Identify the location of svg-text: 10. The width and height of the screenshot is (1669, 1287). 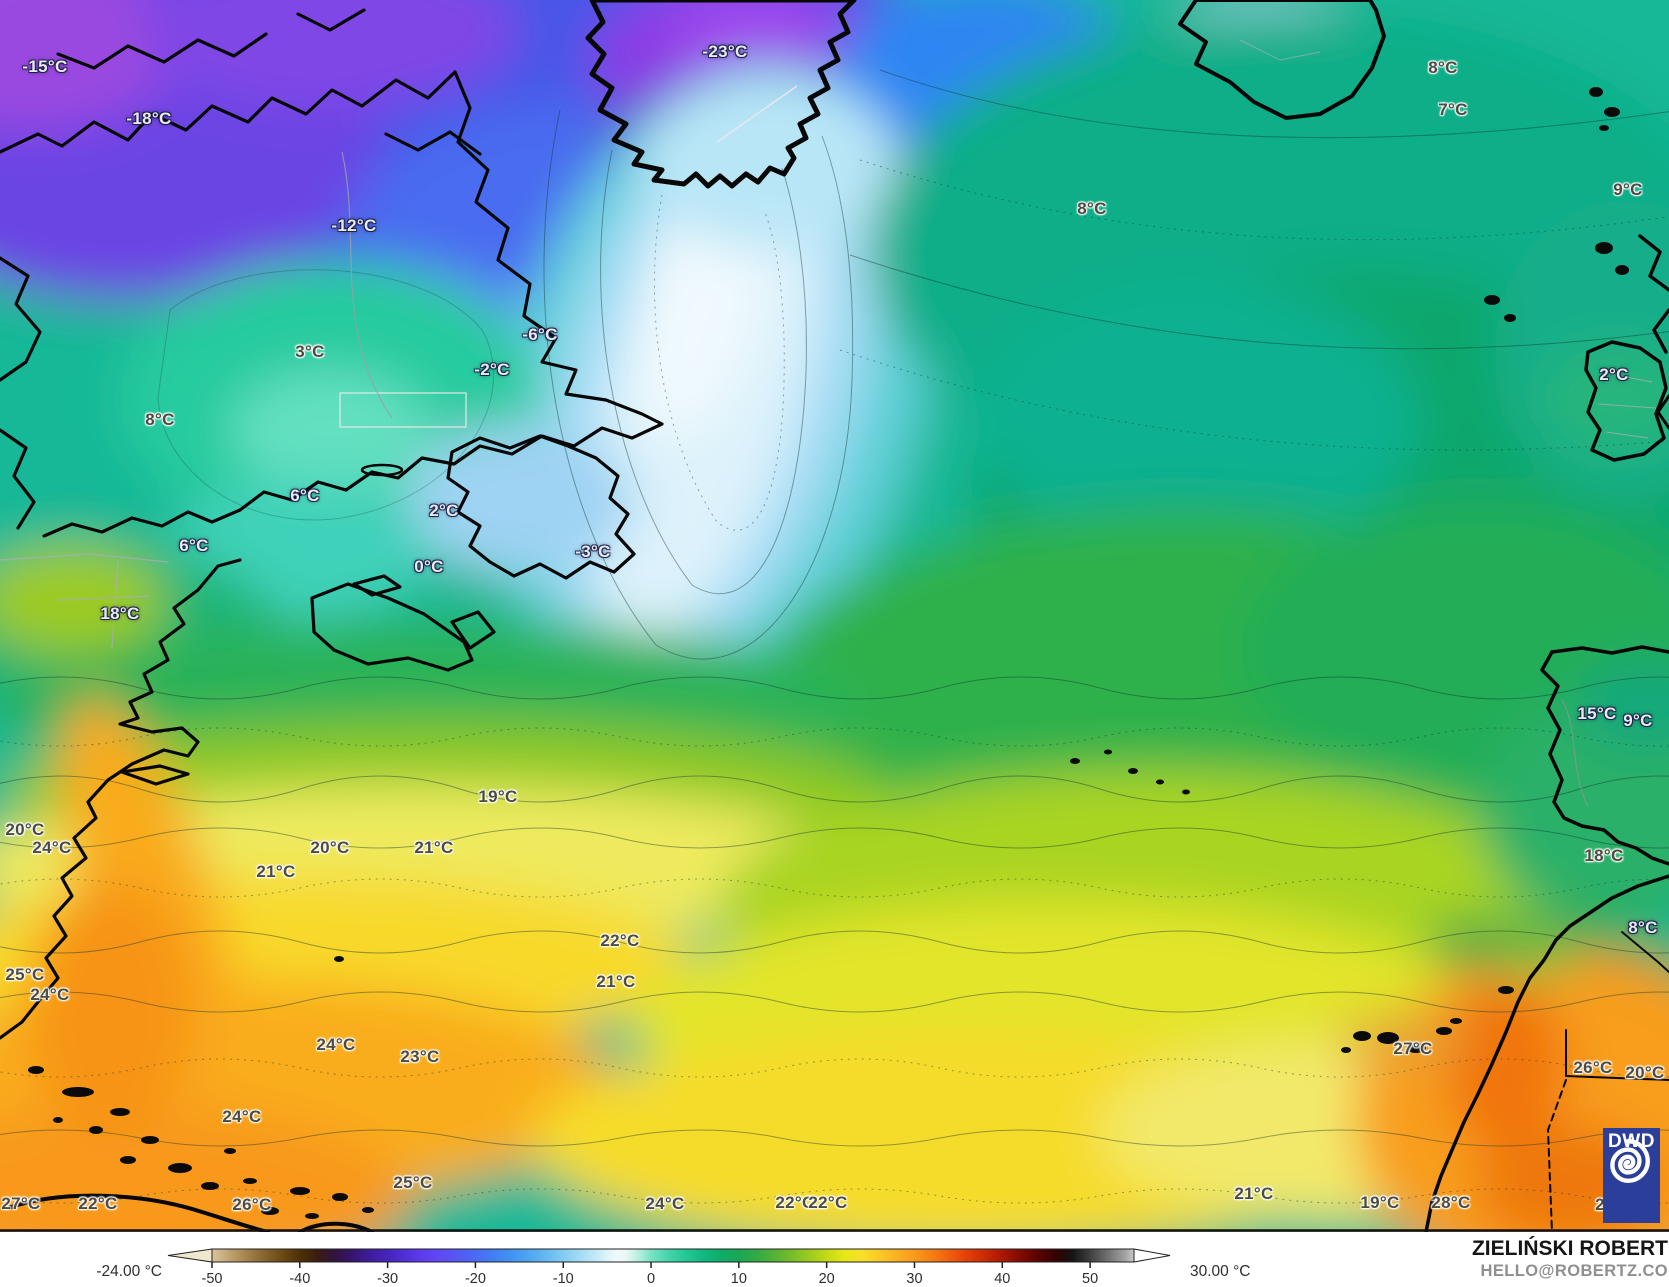
(739, 1279).